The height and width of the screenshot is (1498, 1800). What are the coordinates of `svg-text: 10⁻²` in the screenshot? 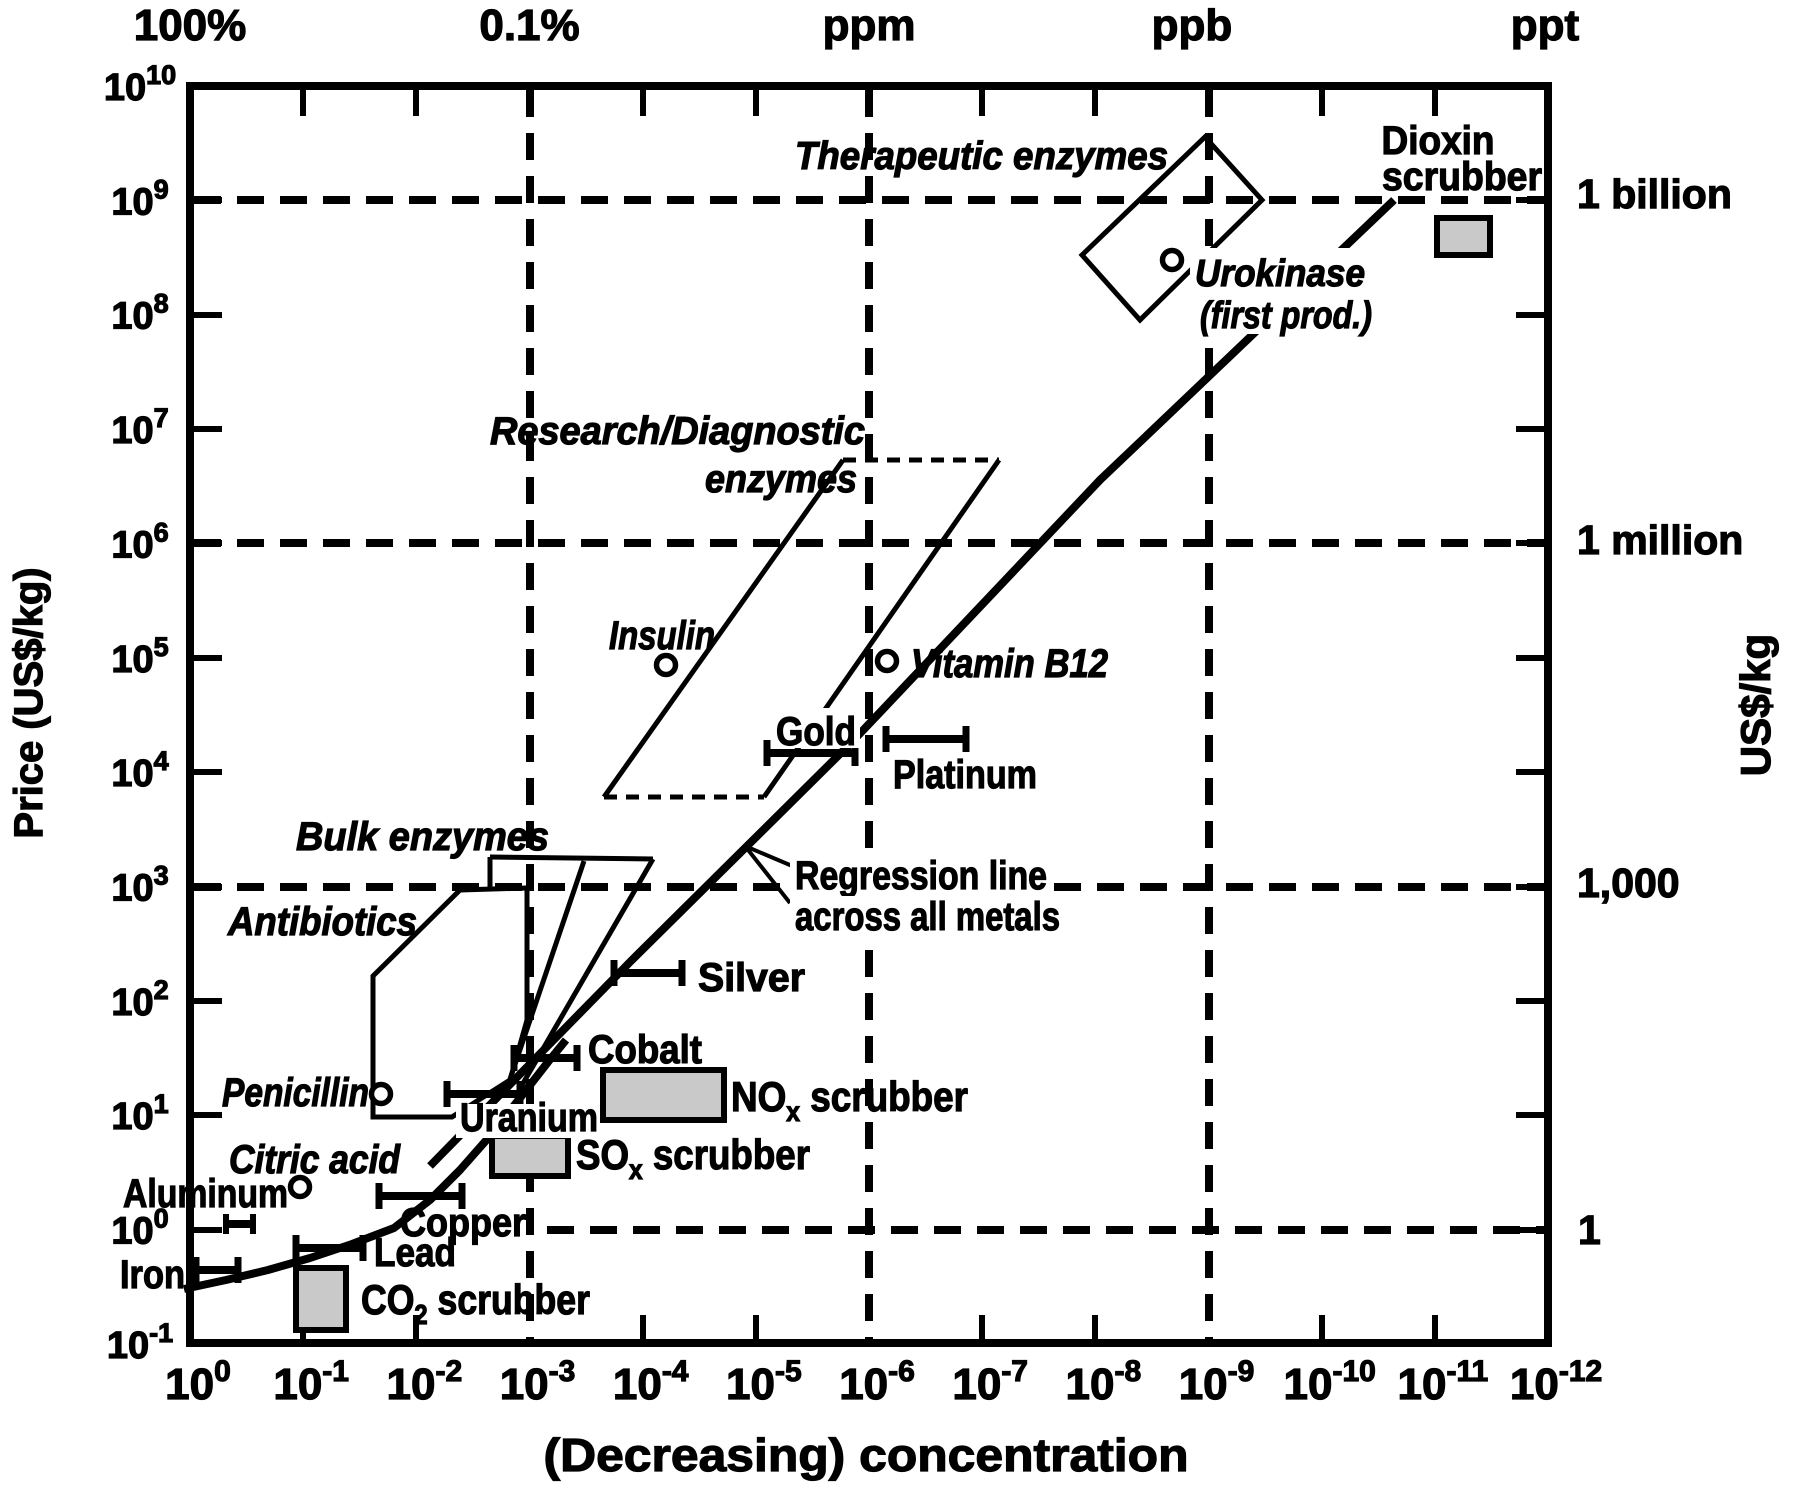 It's located at (425, 1382).